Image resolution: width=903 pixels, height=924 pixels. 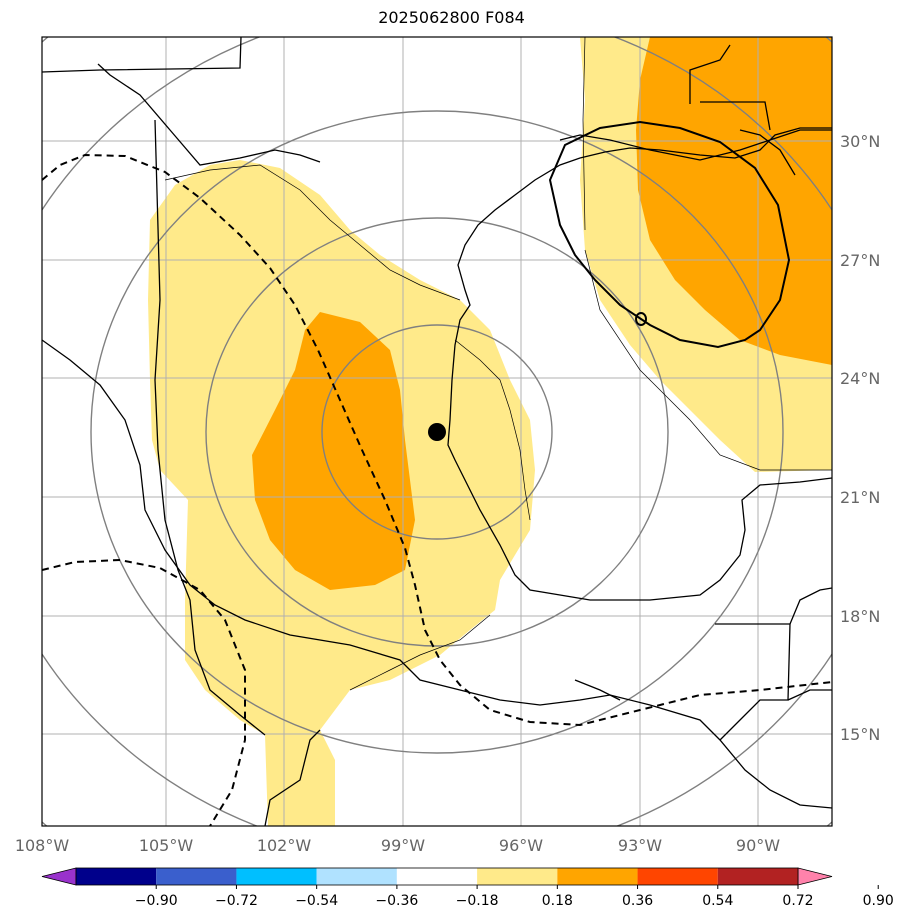 I want to click on lon-label: 96°W, so click(x=521, y=845).